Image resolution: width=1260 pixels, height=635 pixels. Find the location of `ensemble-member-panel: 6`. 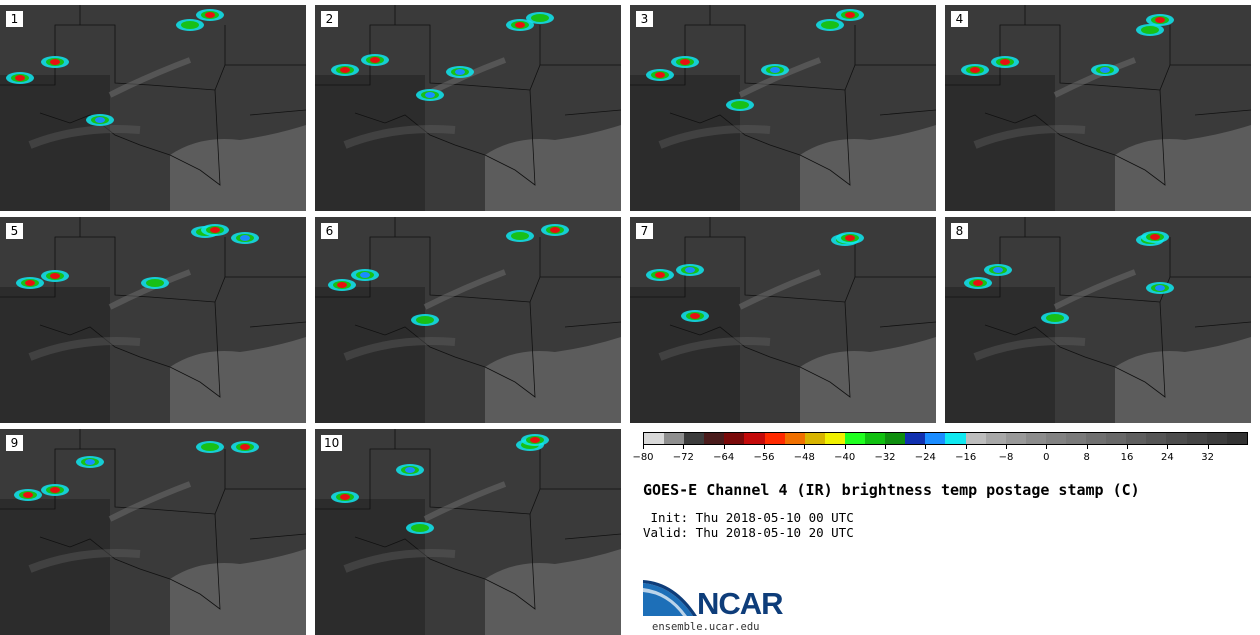

ensemble-member-panel: 6 is located at coordinates (468, 320).